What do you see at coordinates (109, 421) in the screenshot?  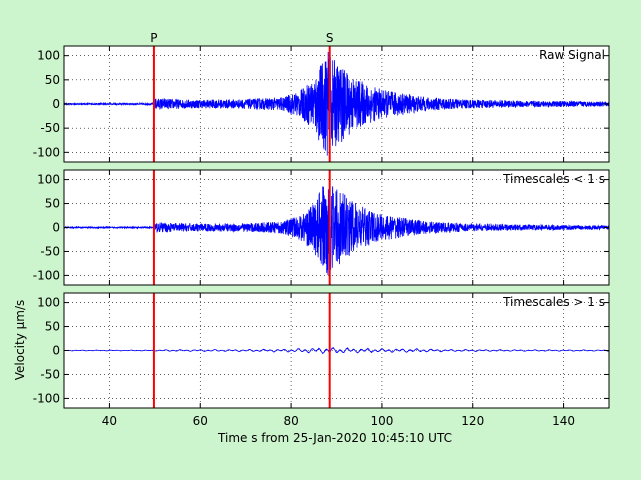 I see `x-tick-label: 40` at bounding box center [109, 421].